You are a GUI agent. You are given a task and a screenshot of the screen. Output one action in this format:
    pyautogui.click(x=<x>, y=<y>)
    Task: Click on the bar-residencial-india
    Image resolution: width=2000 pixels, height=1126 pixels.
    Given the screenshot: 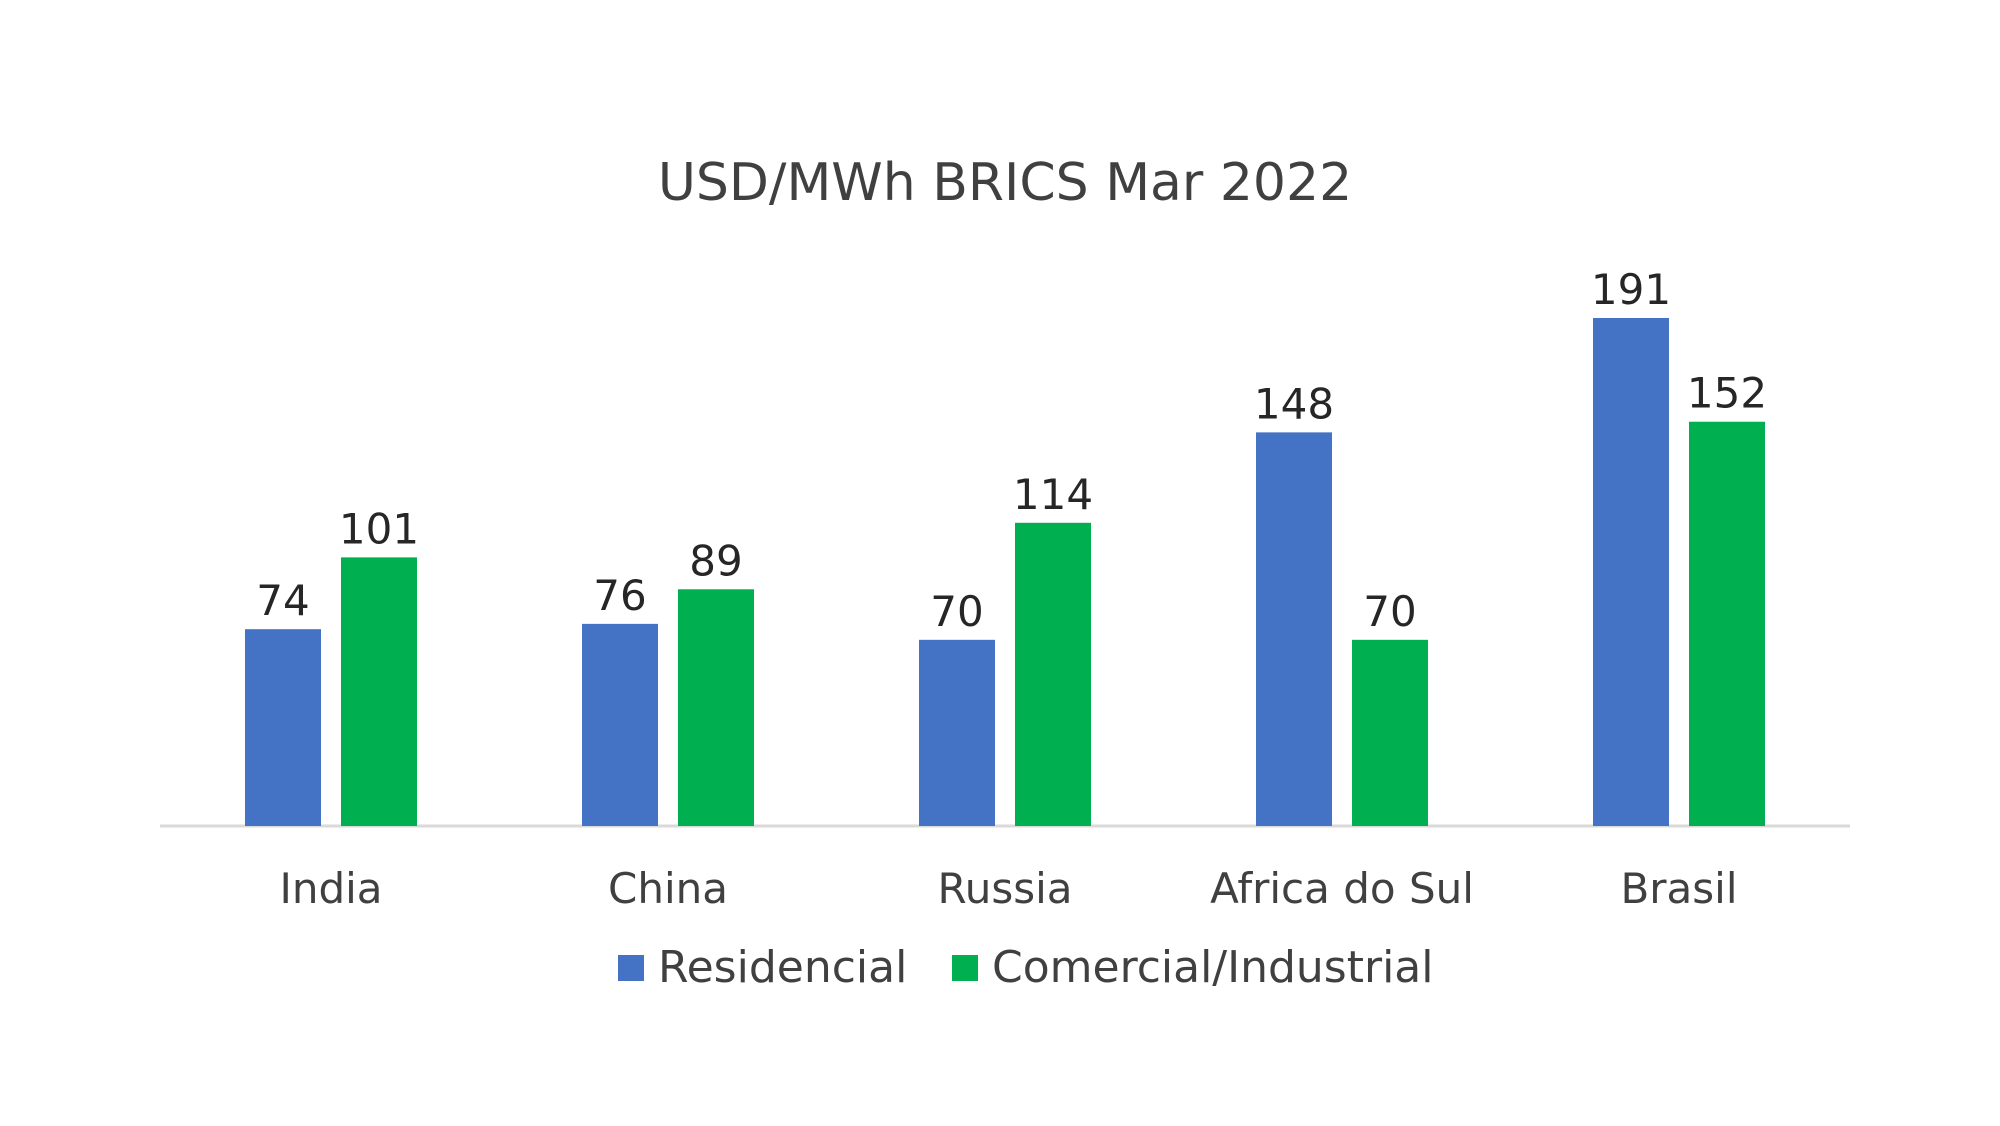 What is the action you would take?
    pyautogui.click(x=283, y=727)
    